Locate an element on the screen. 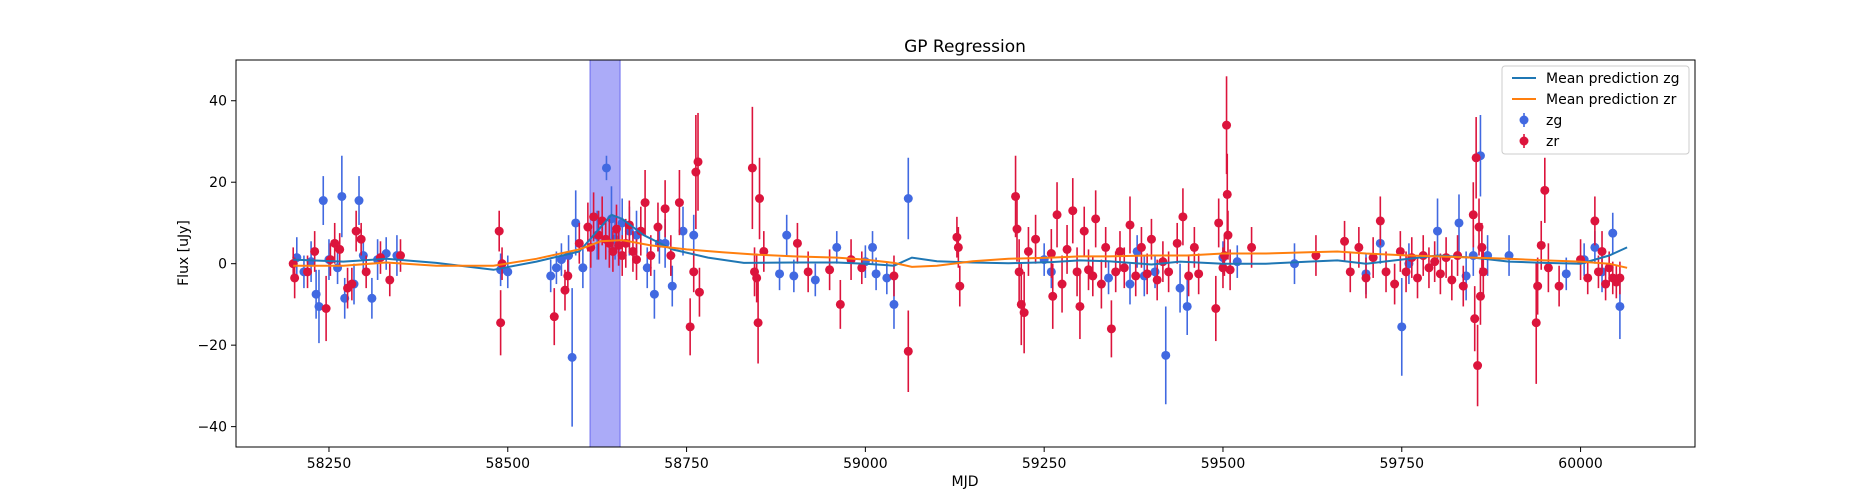 This screenshot has height=500, width=1875. x-tick-label: 59250 is located at coordinates (1044, 464).